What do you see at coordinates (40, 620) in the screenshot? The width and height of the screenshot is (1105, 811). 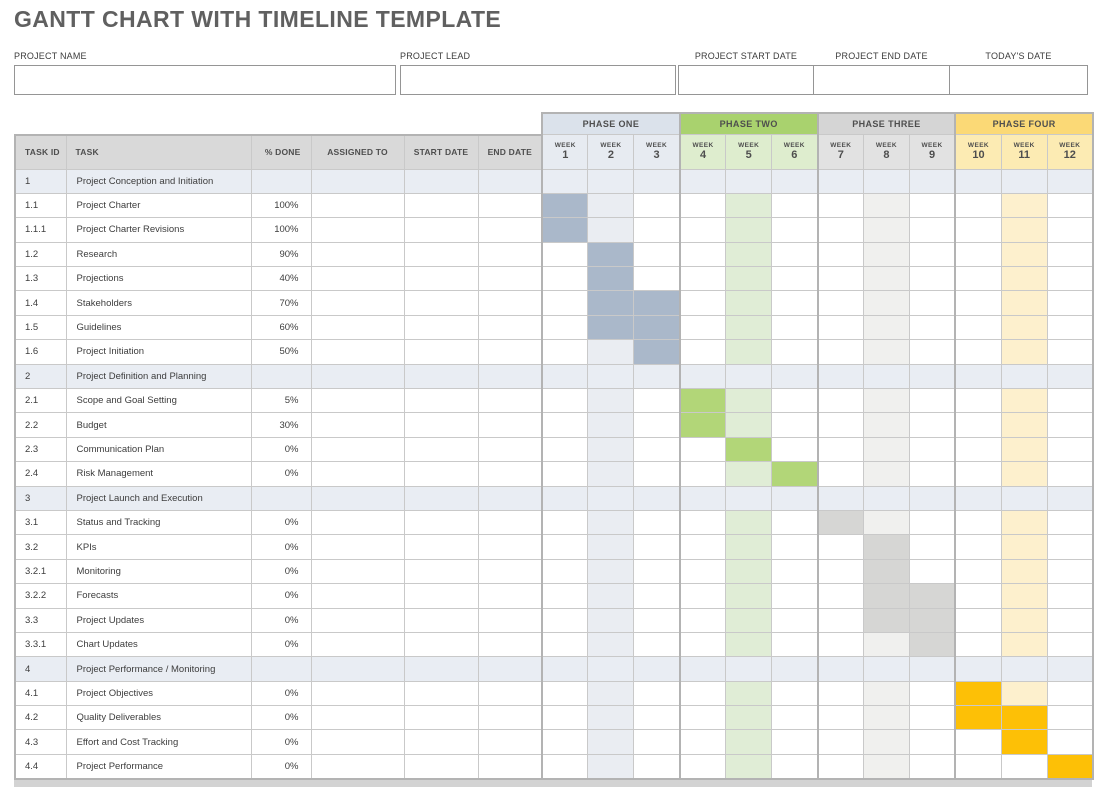 I see `task-id-cell: 3.3` at bounding box center [40, 620].